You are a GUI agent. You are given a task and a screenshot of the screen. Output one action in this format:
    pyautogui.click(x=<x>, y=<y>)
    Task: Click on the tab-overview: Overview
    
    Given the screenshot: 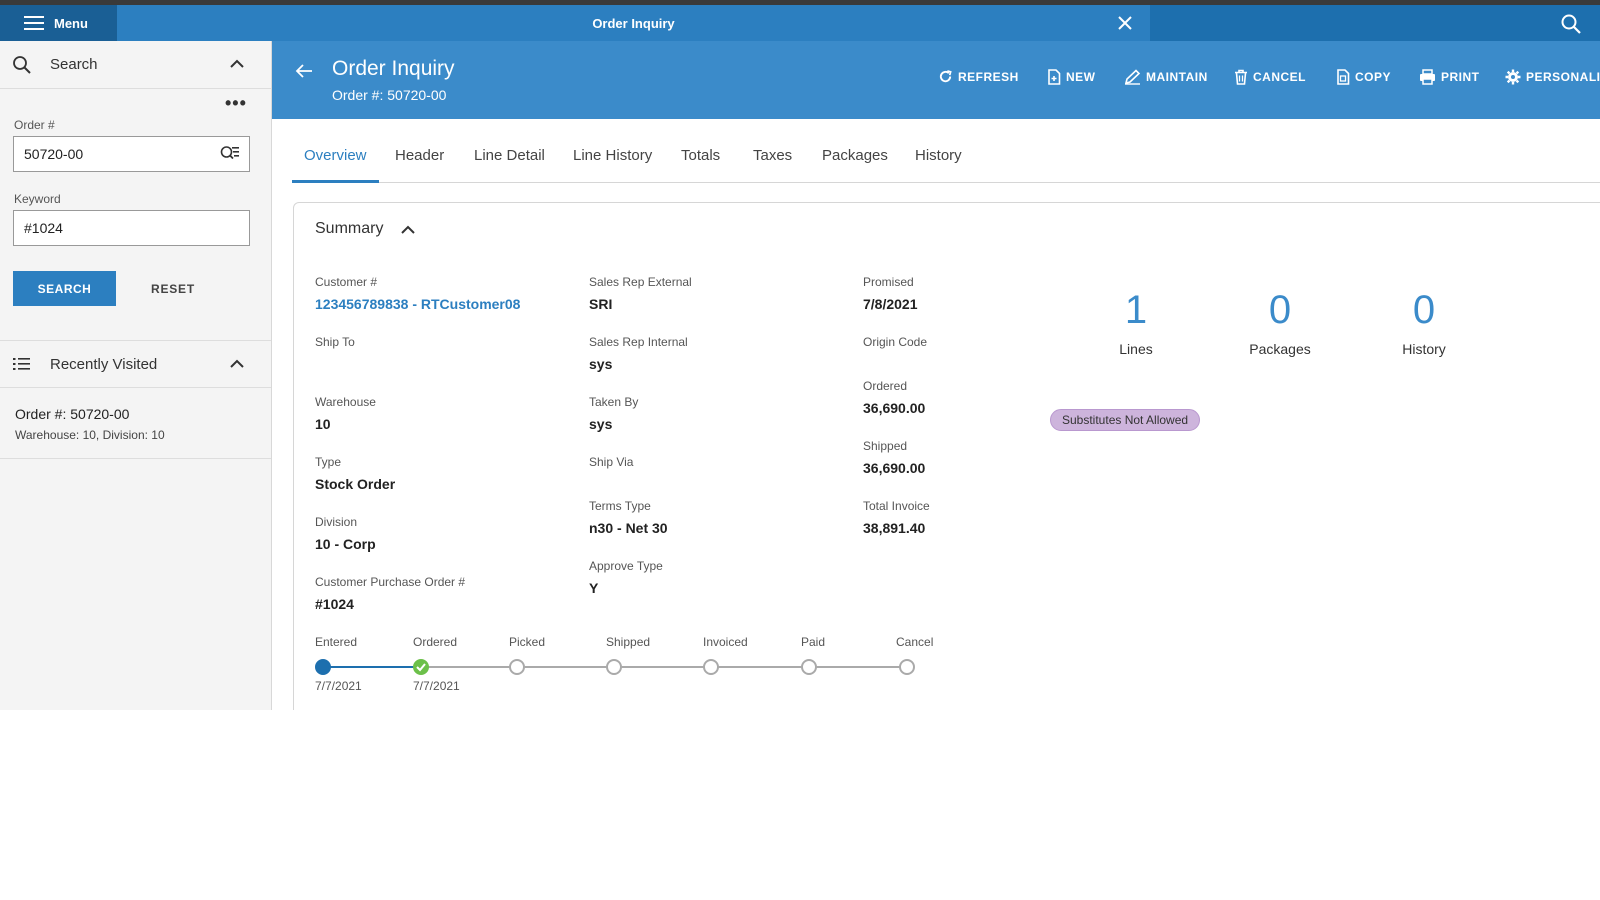 What is the action you would take?
    pyautogui.click(x=335, y=161)
    